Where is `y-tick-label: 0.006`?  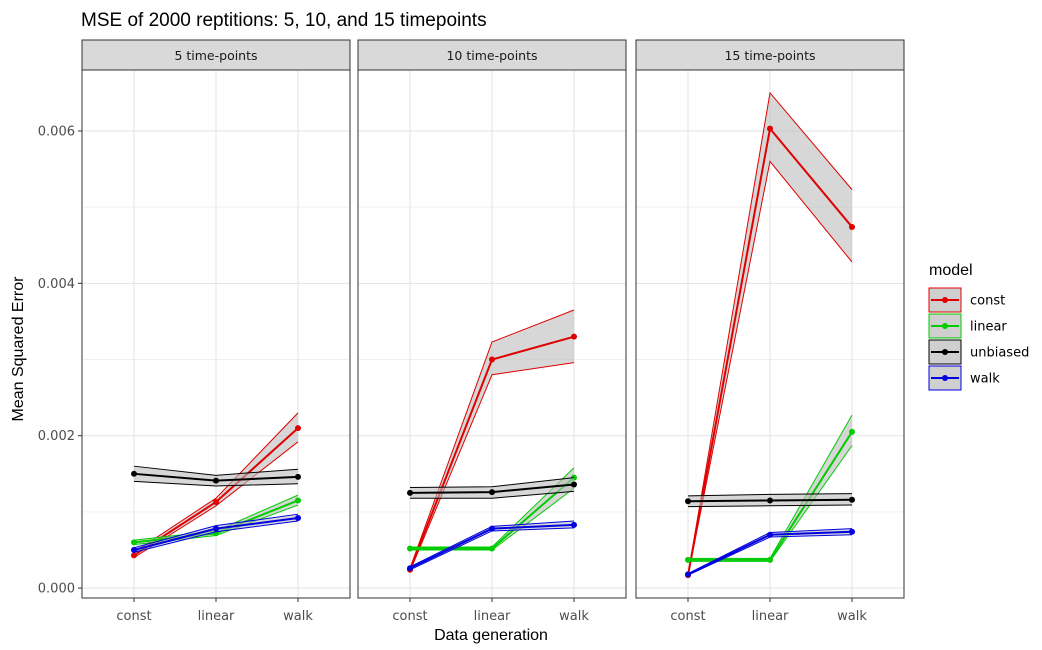
y-tick-label: 0.006 is located at coordinates (56, 131).